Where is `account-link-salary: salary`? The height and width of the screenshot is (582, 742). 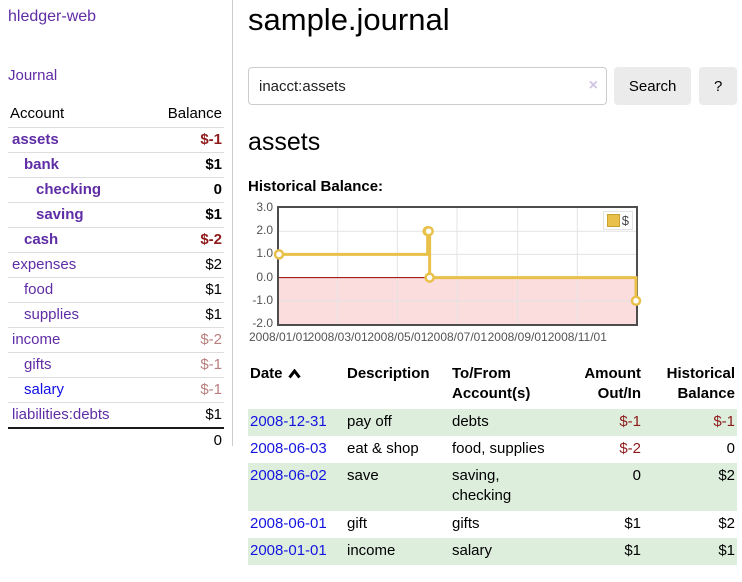 account-link-salary: salary is located at coordinates (44, 389).